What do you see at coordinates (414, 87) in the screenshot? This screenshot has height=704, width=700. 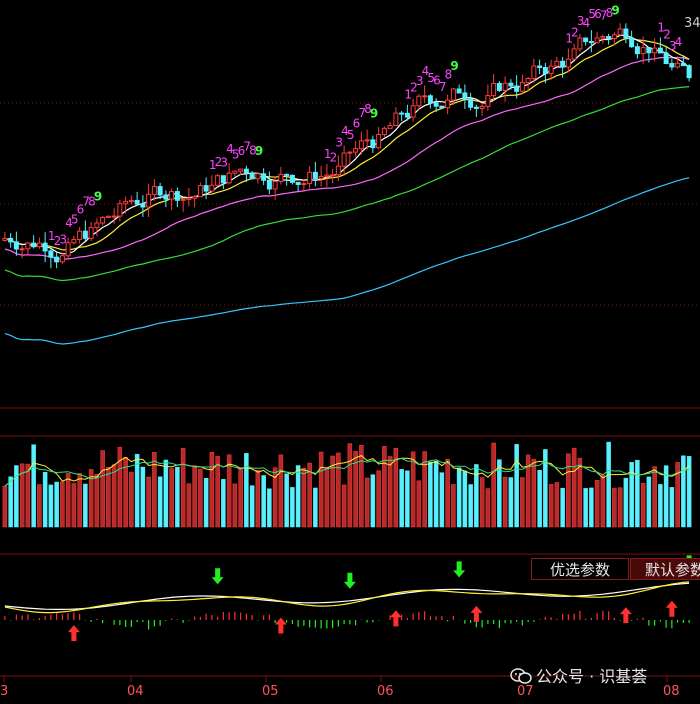 I see `td-count-label: 2` at bounding box center [414, 87].